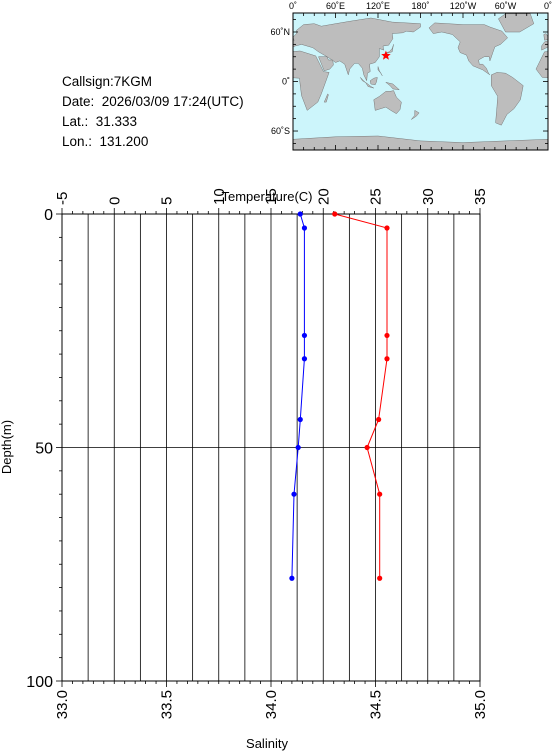  I want to click on temperature-tick-label: -5, so click(62, 198).